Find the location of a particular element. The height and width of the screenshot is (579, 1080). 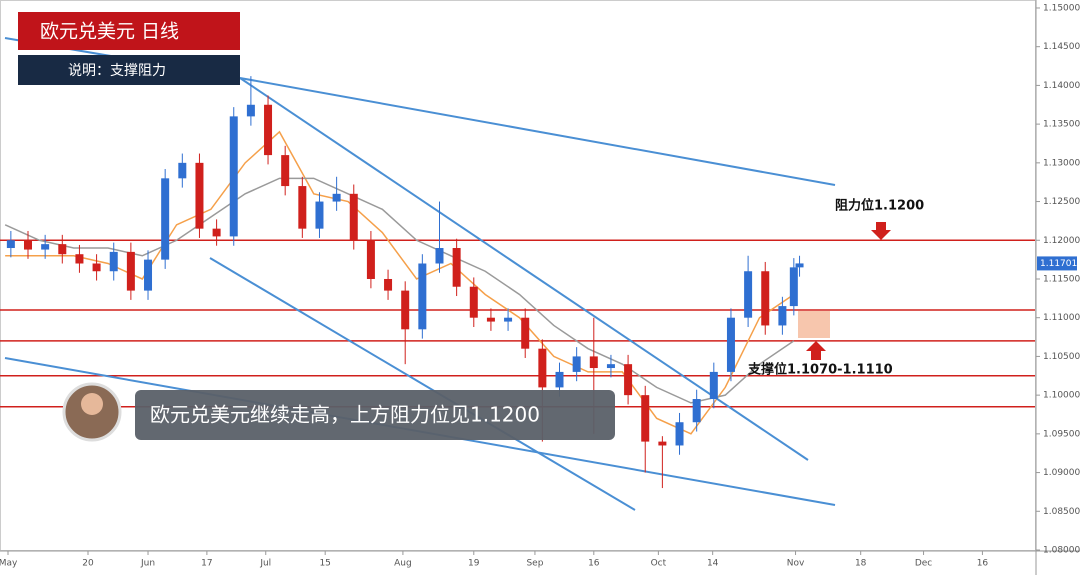

trend-line is located at coordinates (537, 131).